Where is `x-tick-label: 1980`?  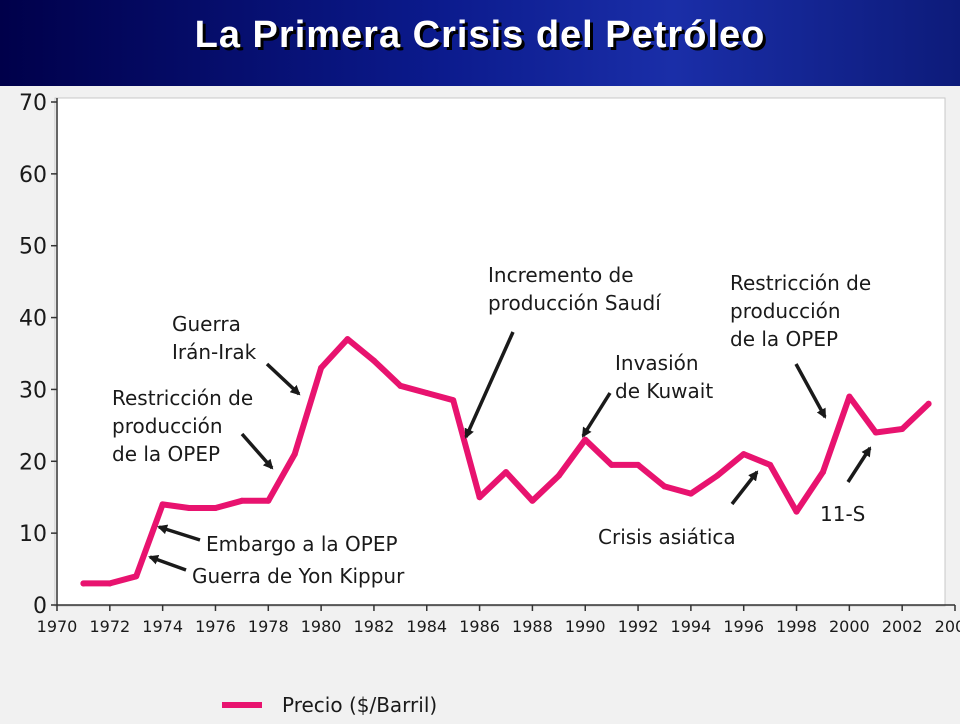
x-tick-label: 1980 is located at coordinates (321, 626).